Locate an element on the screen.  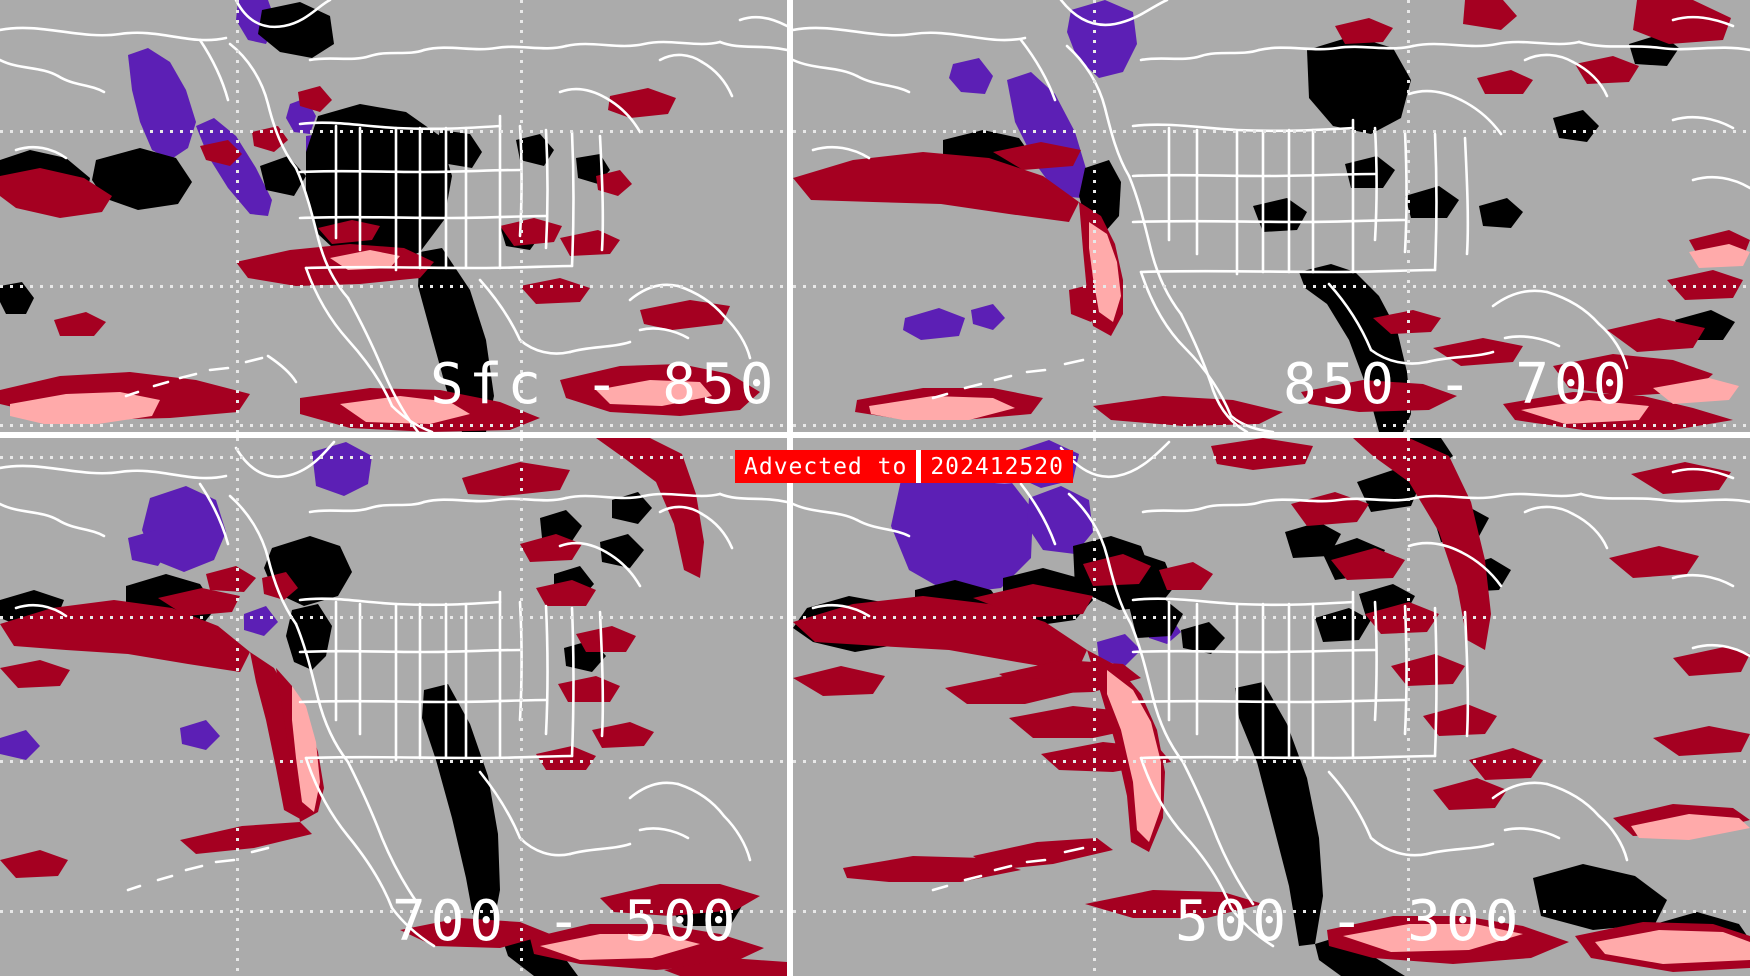
advected-timestamp: 202412520 is located at coordinates (997, 466).